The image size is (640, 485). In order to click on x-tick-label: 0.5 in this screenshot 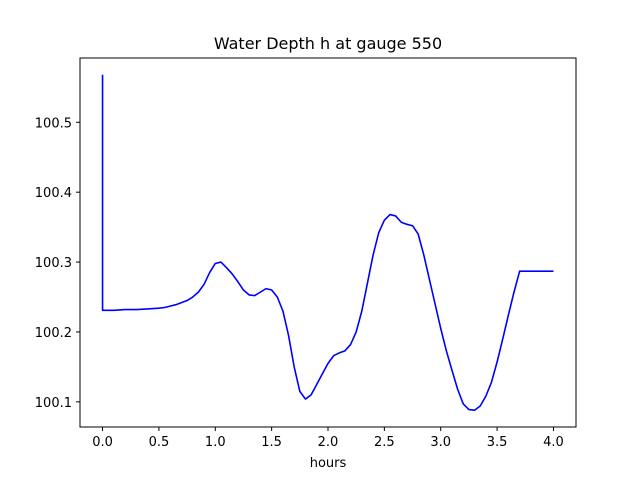, I will do `click(159, 442)`.